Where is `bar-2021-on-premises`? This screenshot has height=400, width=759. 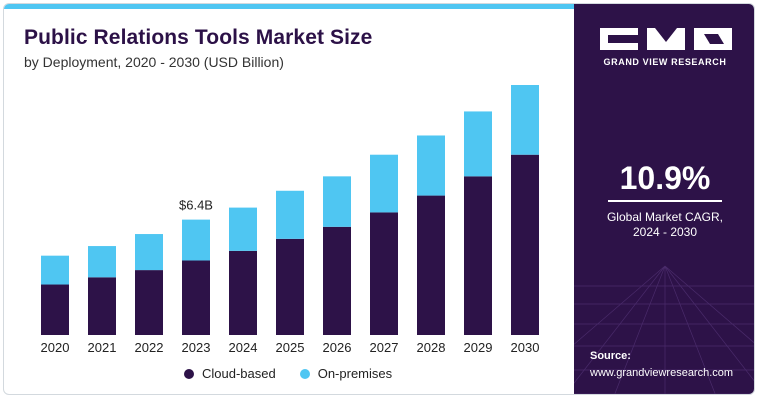
bar-2021-on-premises is located at coordinates (102, 262).